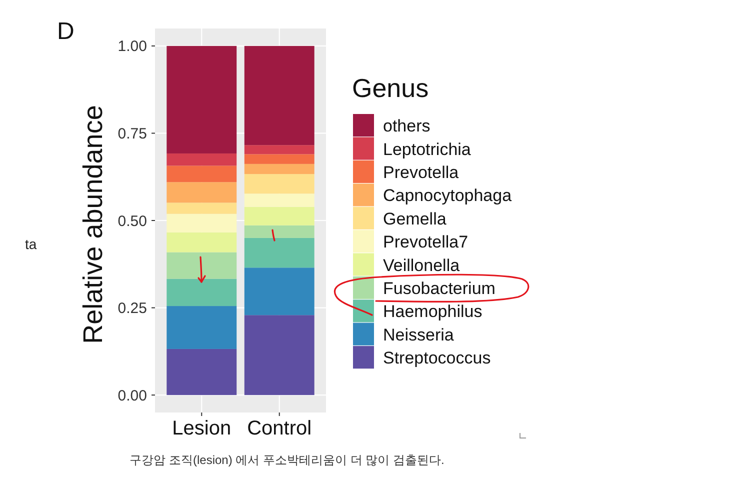 This screenshot has width=735, height=483. Describe the element at coordinates (287, 460) in the screenshot. I see `text: 구강암 조직(lesion) 에서 푸소박테리움이 더 많이 검출된다.` at that location.